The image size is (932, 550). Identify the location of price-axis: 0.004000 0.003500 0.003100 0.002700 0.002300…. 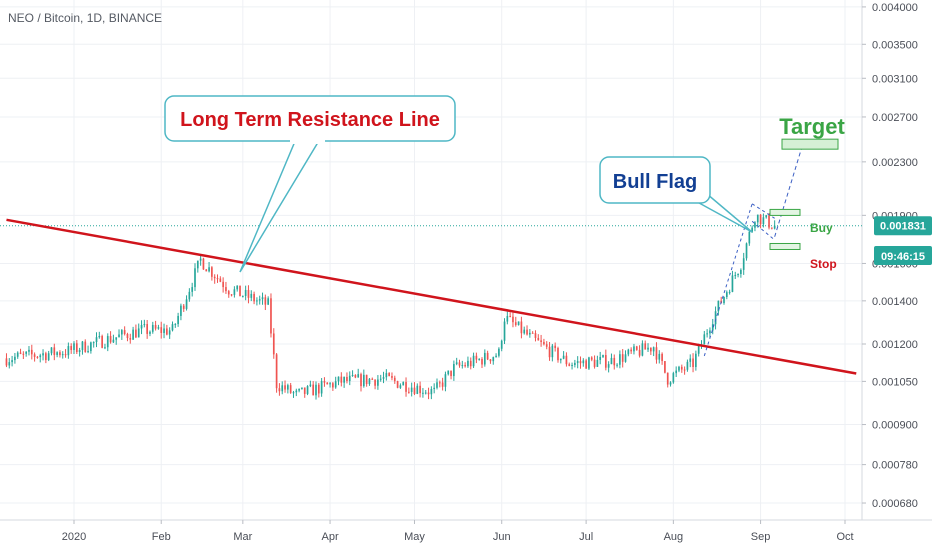
(890, 256).